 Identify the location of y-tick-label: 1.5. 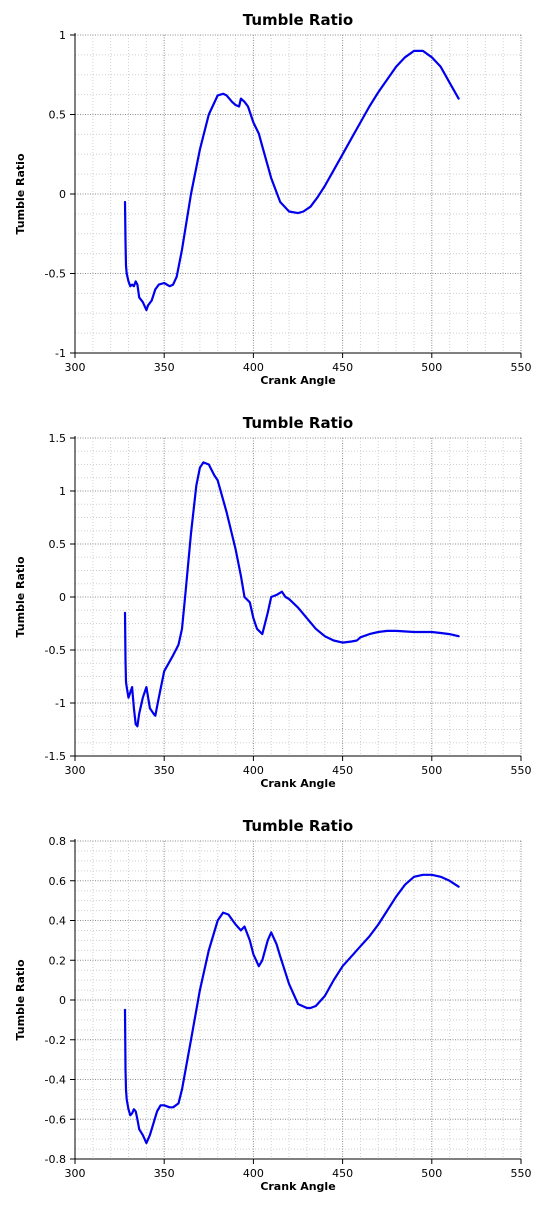
(58, 438).